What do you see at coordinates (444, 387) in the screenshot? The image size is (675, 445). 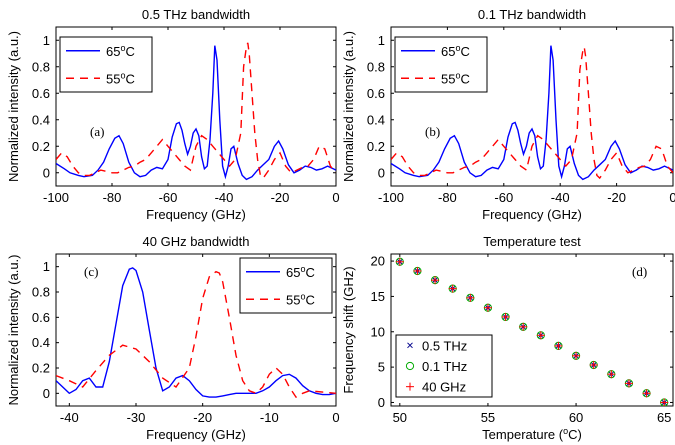 I see `legend-label: 40 GHz` at bounding box center [444, 387].